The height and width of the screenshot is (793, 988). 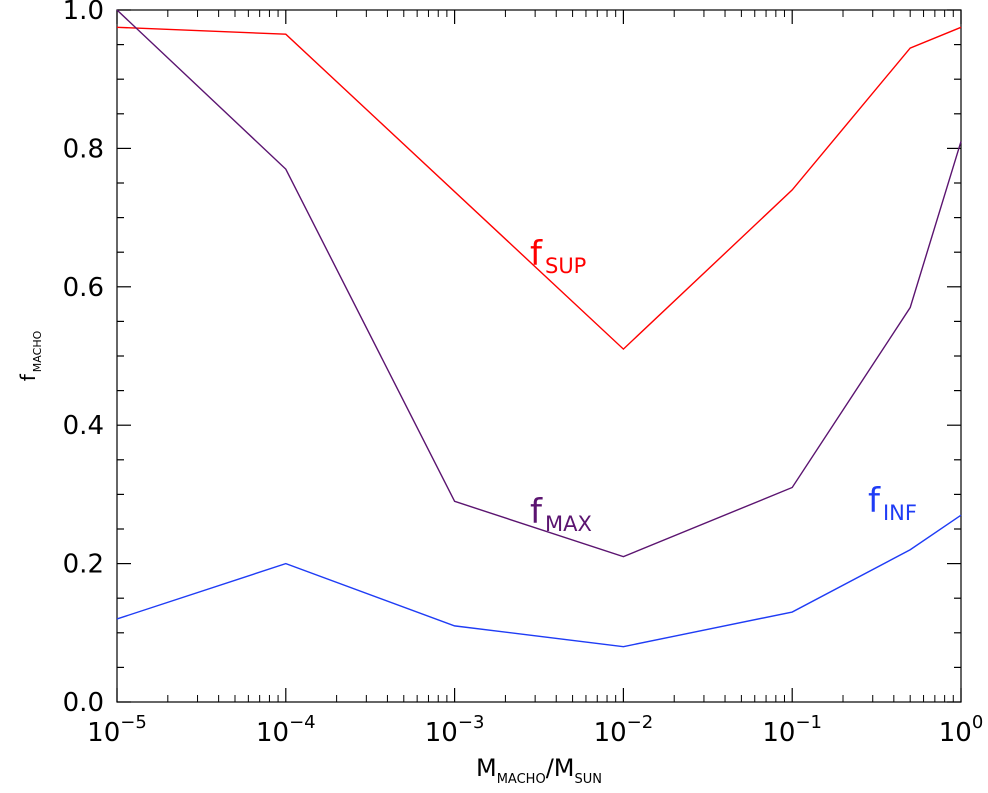 I want to click on x-tick-label: 10⁻², so click(x=624, y=730).